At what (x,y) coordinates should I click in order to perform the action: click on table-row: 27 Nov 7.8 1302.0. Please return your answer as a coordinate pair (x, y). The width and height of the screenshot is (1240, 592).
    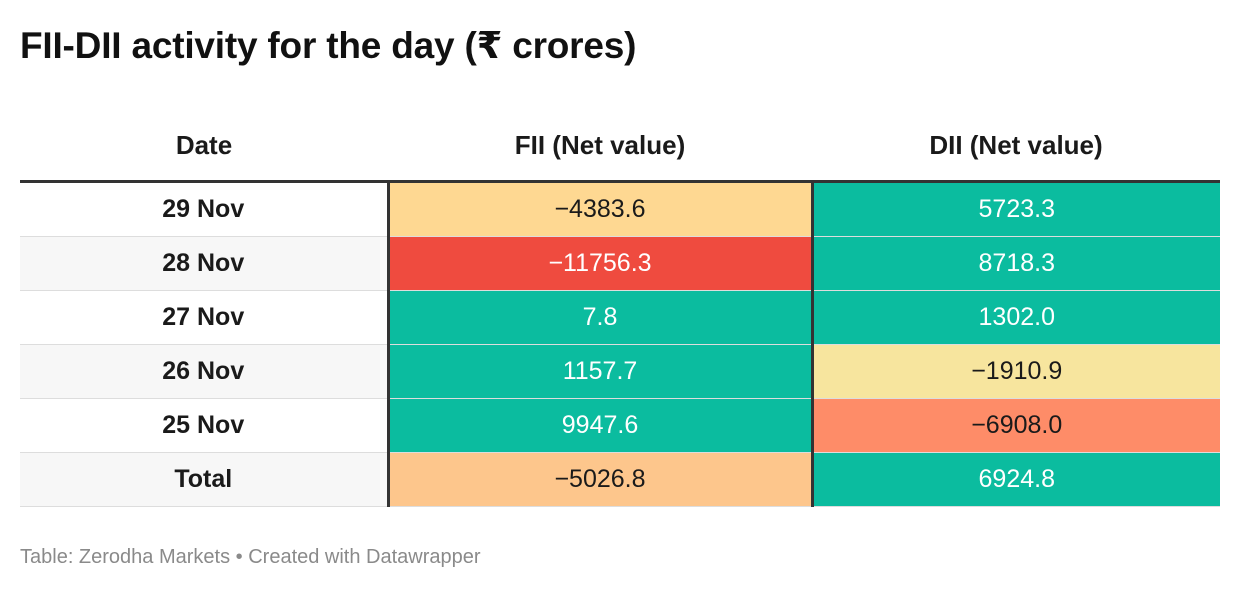
    Looking at the image, I should click on (620, 317).